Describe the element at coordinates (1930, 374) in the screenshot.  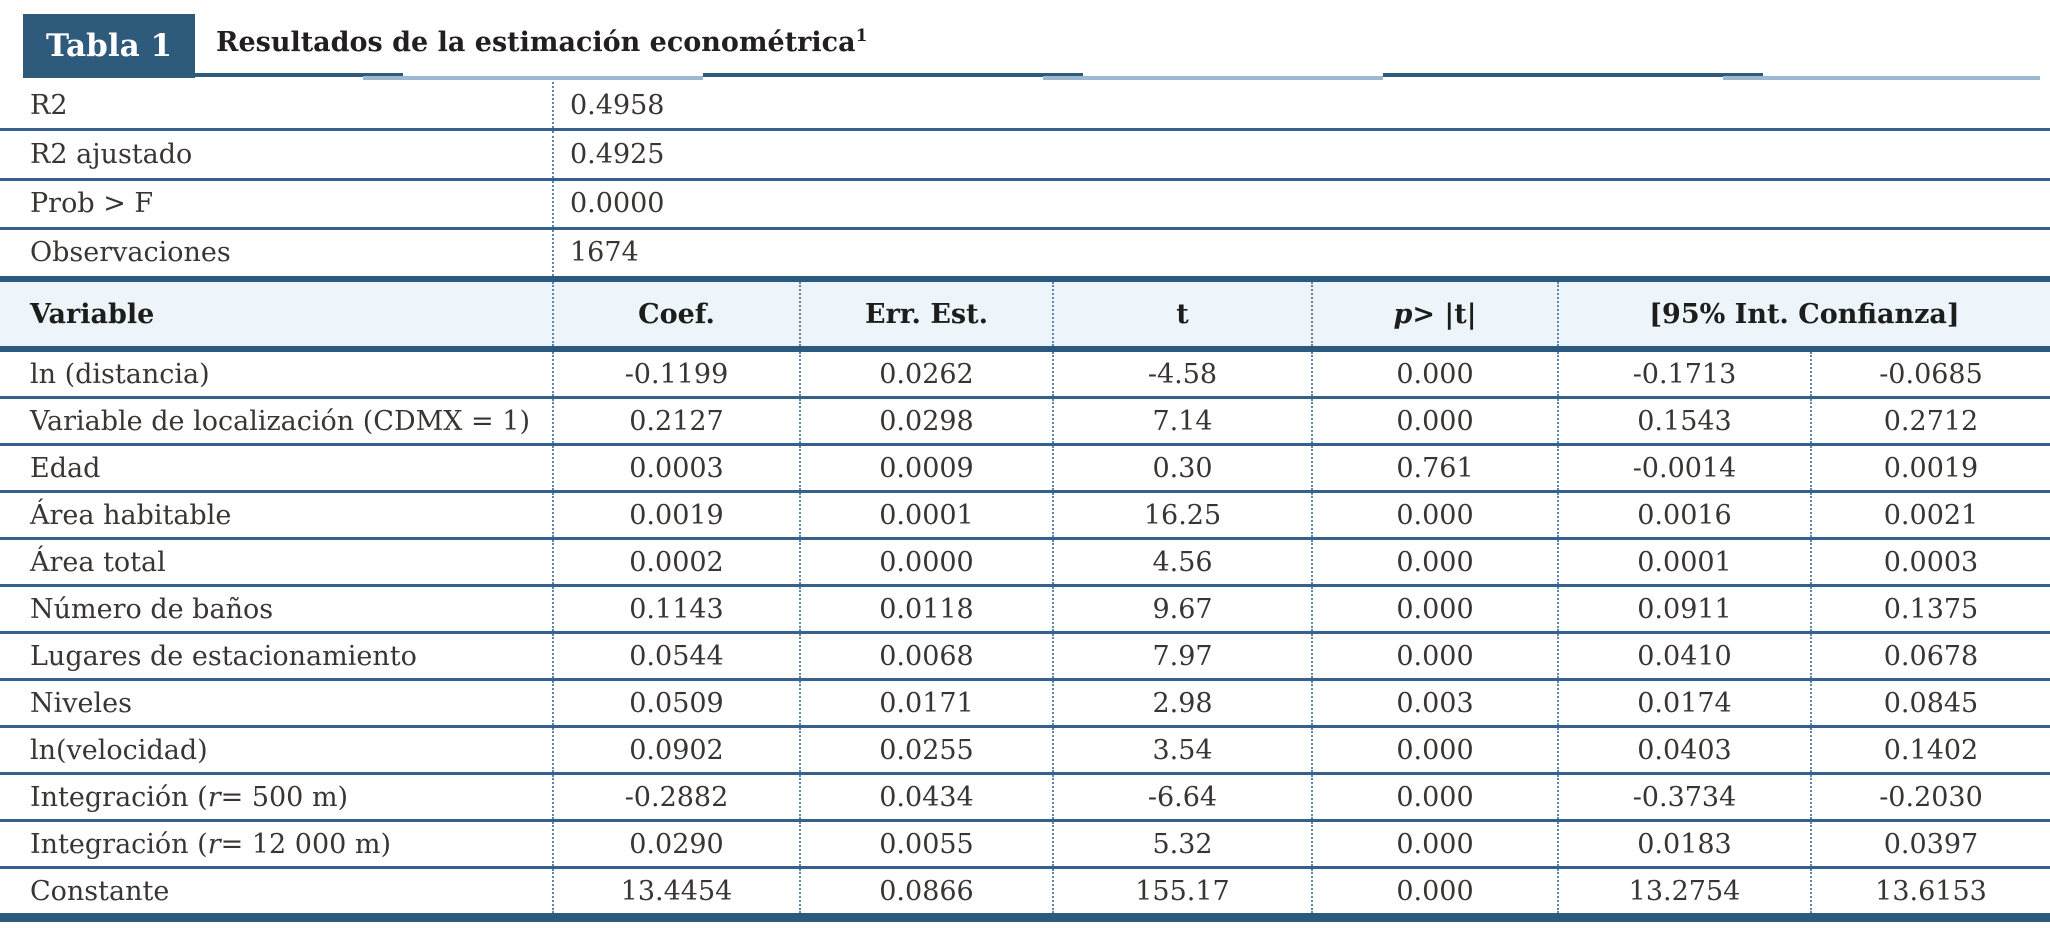
I see `cell-ci_high: -0.0685` at that location.